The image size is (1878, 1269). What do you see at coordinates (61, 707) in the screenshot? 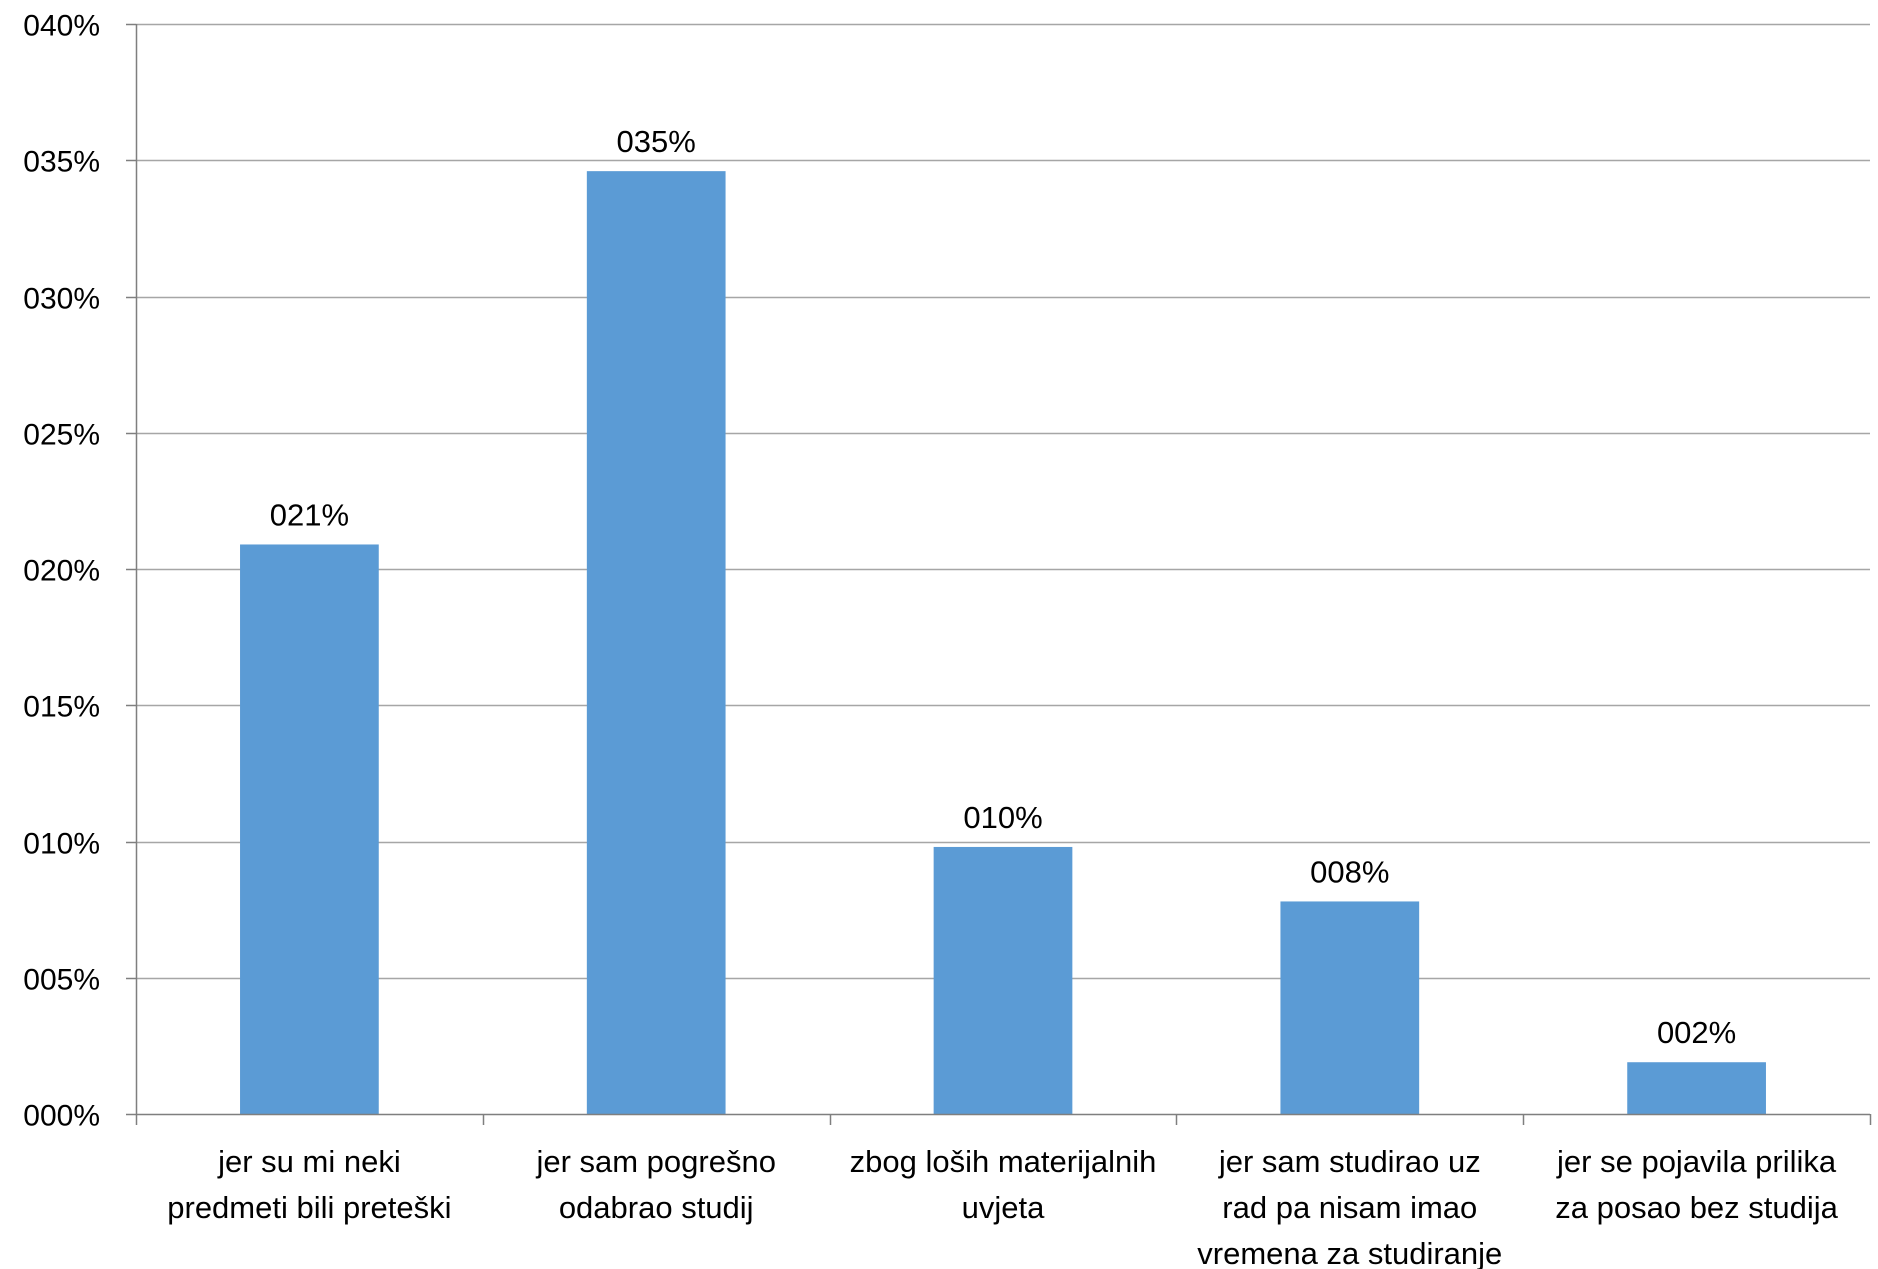
I see `y-tick-label: 015%` at bounding box center [61, 707].